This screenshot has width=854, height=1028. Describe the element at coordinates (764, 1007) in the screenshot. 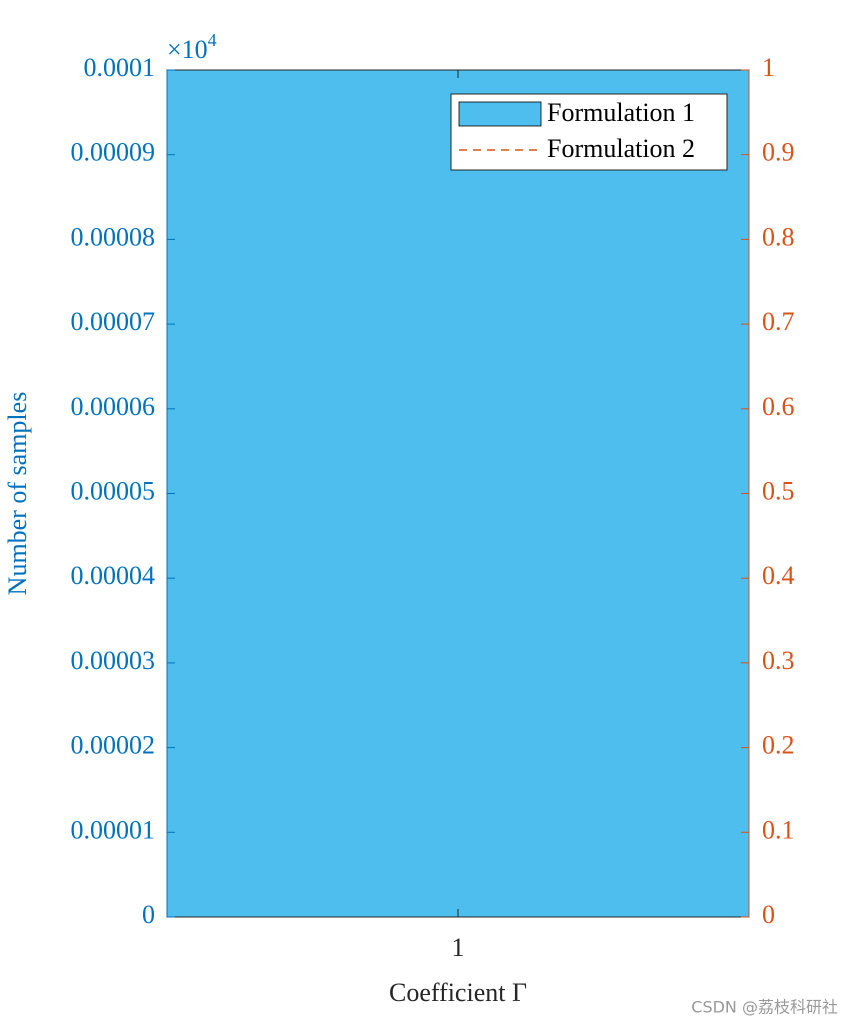

I see `watermark: CSDN @荔枝科研社` at that location.